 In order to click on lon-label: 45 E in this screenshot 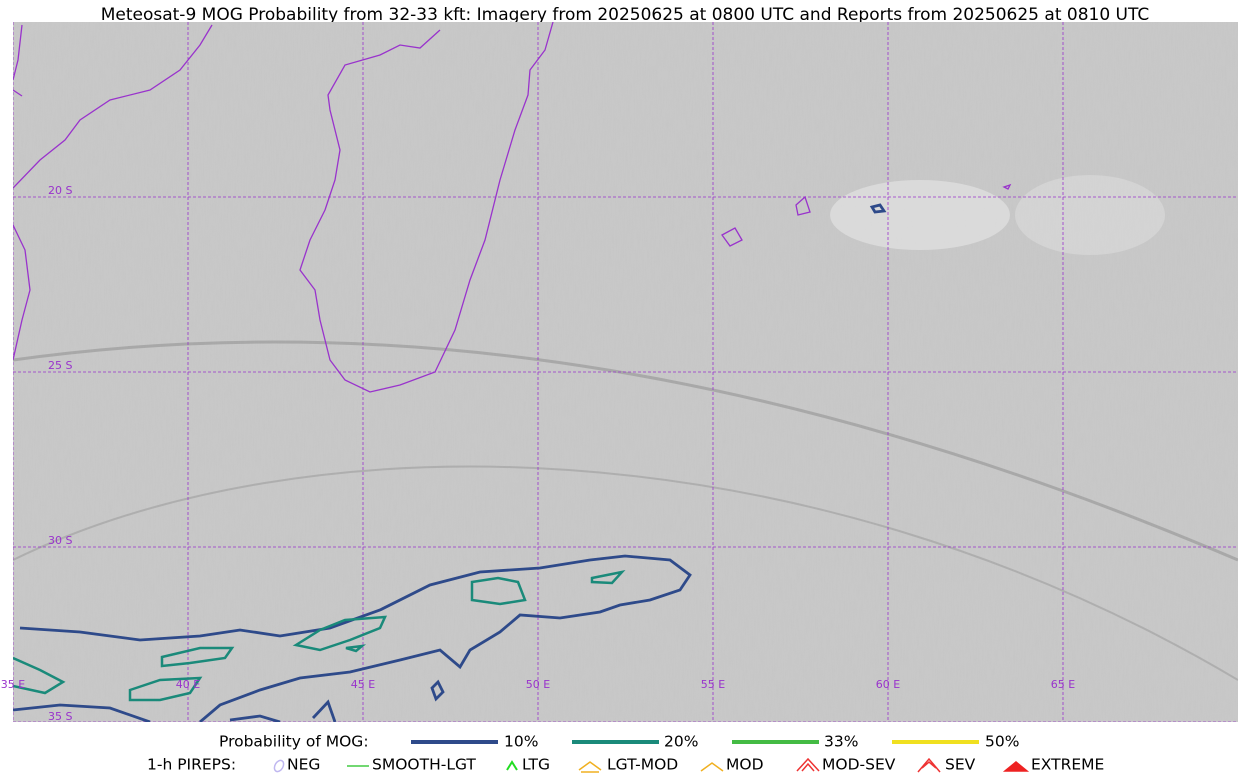, I will do `click(363, 684)`.